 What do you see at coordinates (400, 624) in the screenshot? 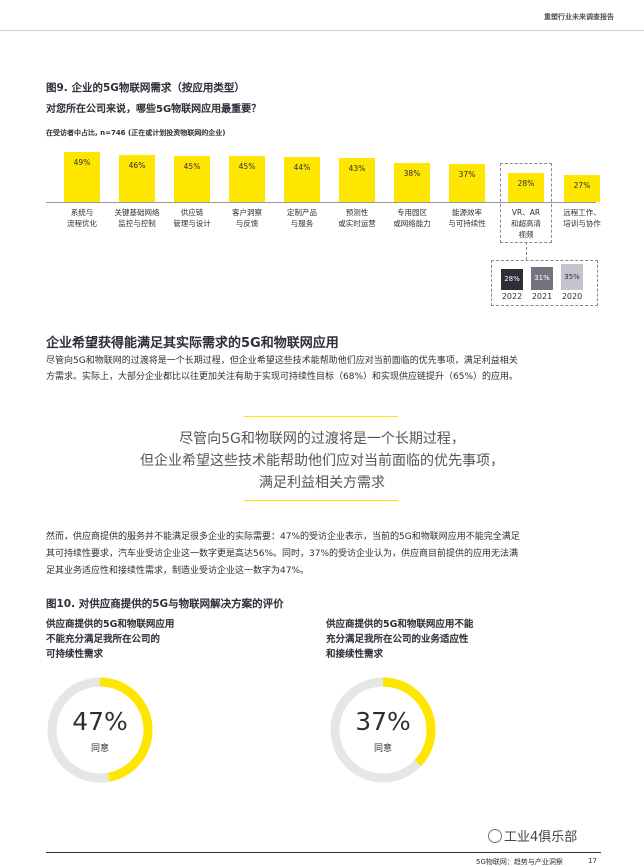
I see `donut2-caption-line: 供应商提供的5G和物联网应用不能` at bounding box center [400, 624].